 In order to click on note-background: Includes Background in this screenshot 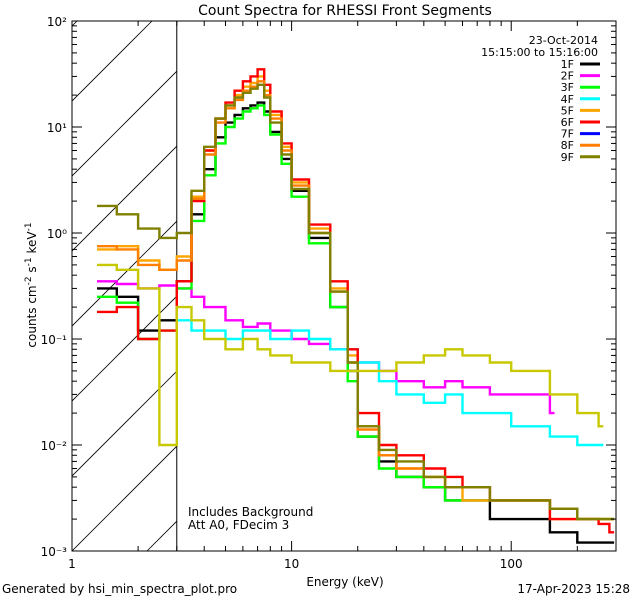, I will do `click(250, 512)`.